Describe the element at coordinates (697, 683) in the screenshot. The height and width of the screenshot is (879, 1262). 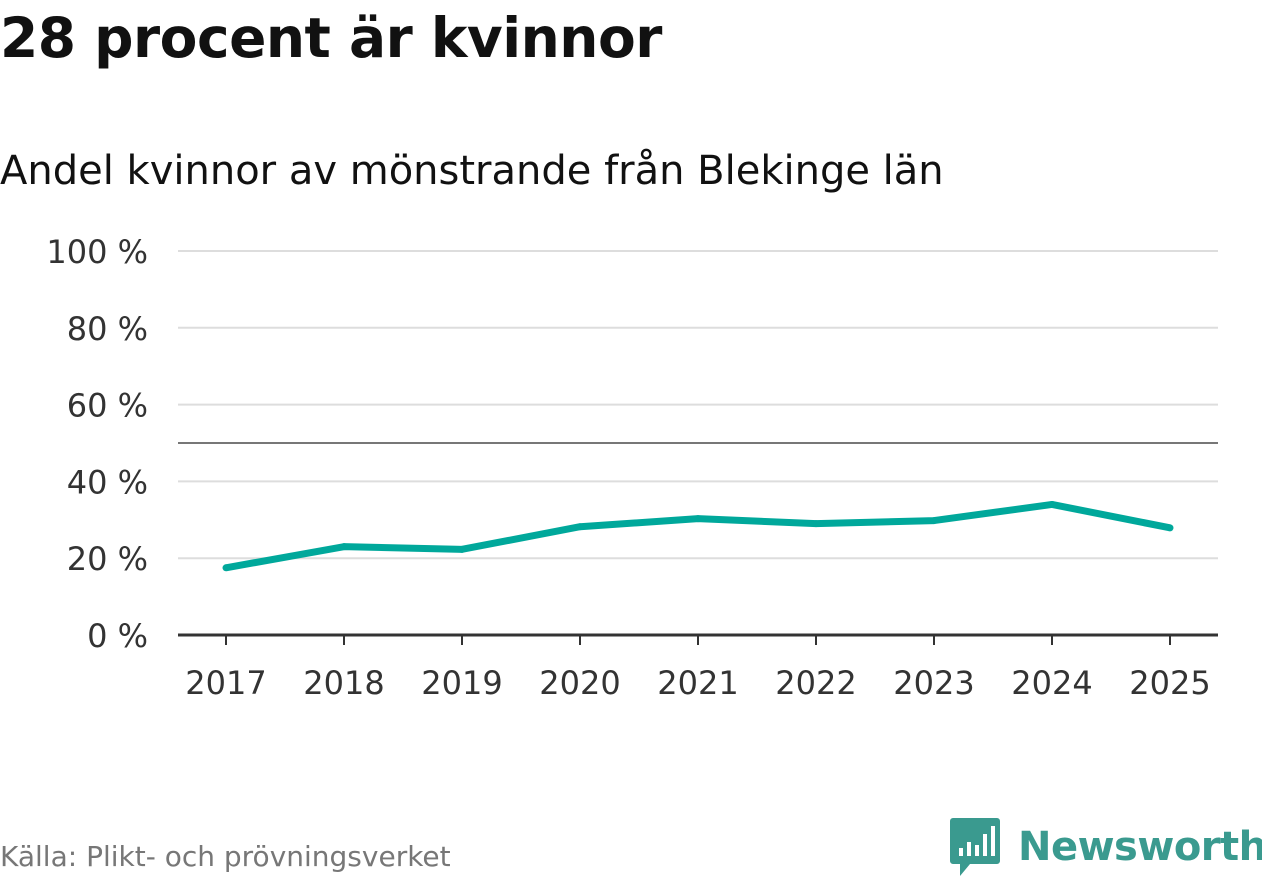
I see `x-tick-label: 2021` at that location.